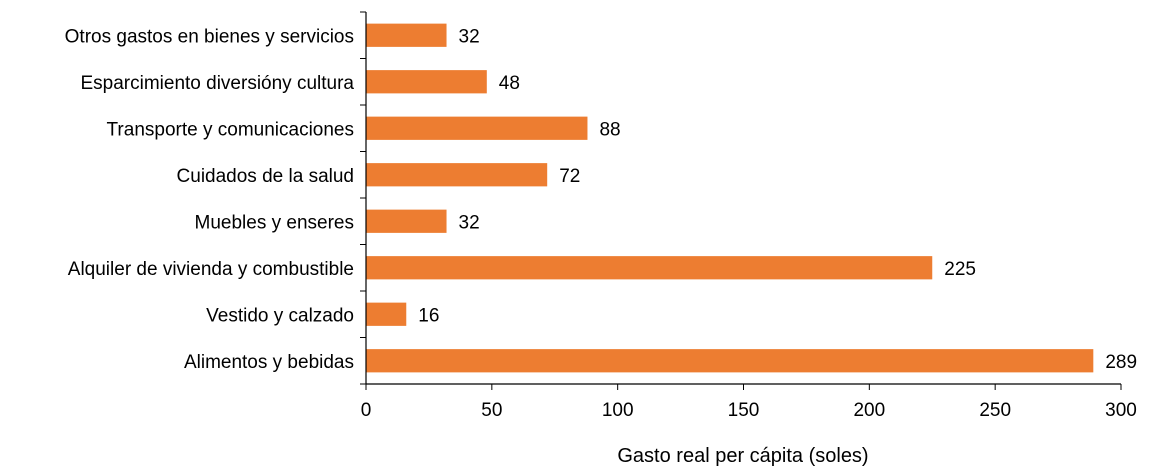 The width and height of the screenshot is (1151, 466). Describe the element at coordinates (269, 362) in the screenshot. I see `category-label: Alimentos y bebidas` at that location.